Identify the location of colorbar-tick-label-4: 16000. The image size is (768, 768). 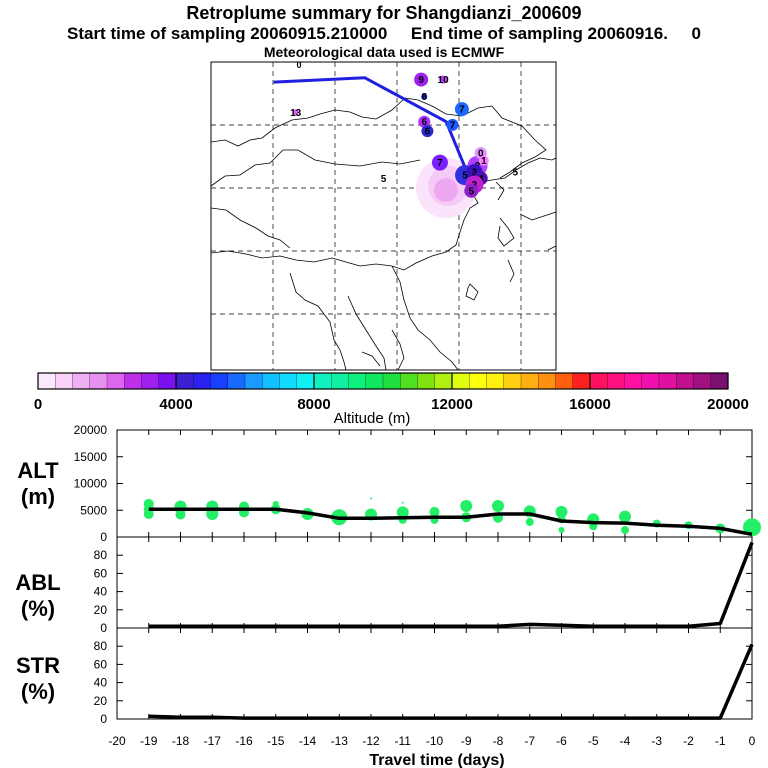
(590, 404).